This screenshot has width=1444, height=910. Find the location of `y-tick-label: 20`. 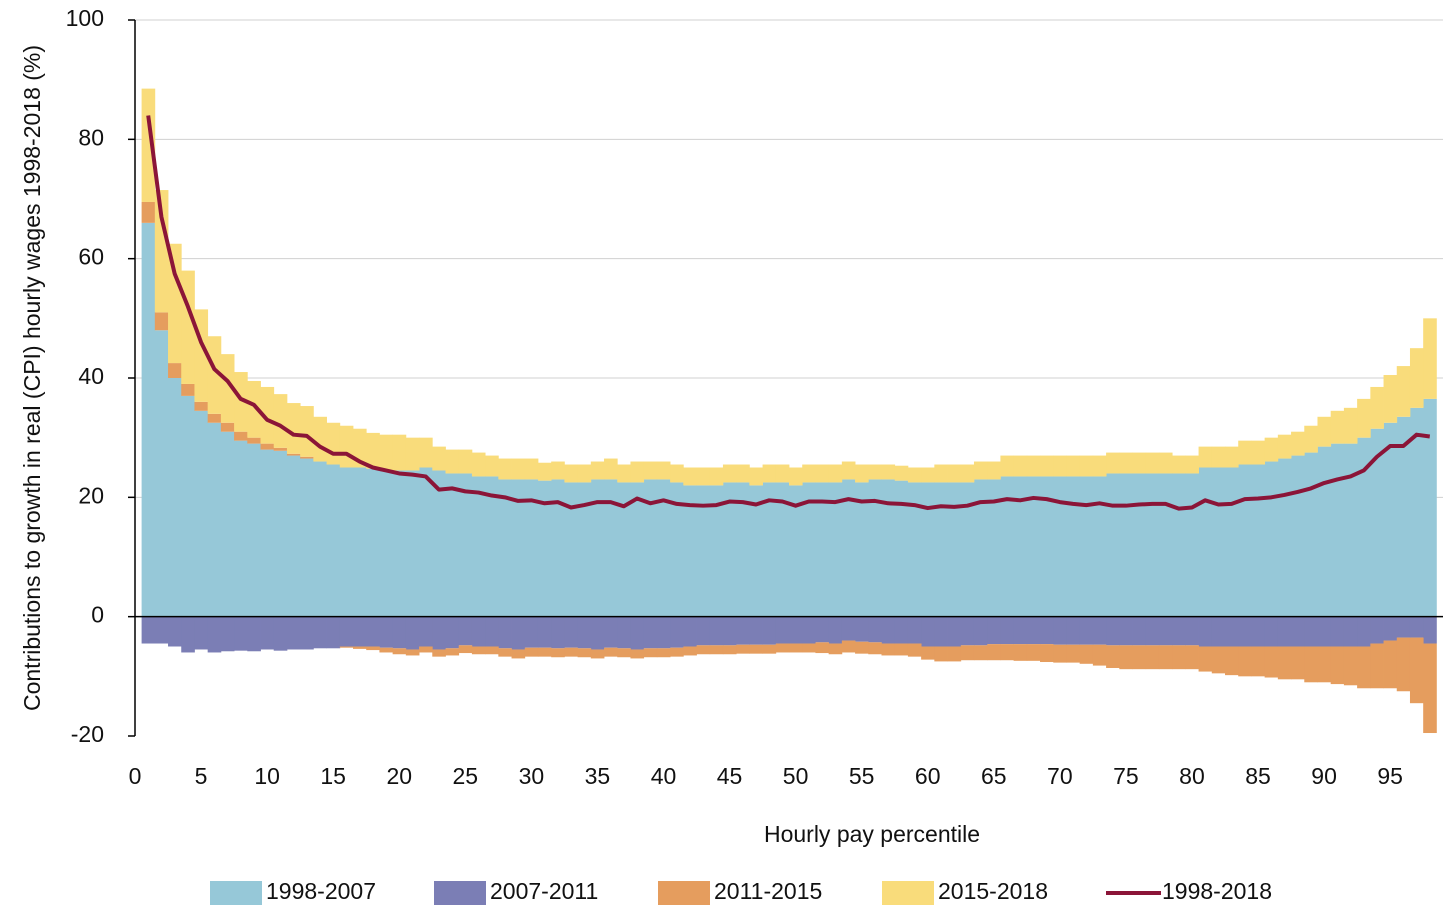

y-tick-label: 20 is located at coordinates (91, 495).